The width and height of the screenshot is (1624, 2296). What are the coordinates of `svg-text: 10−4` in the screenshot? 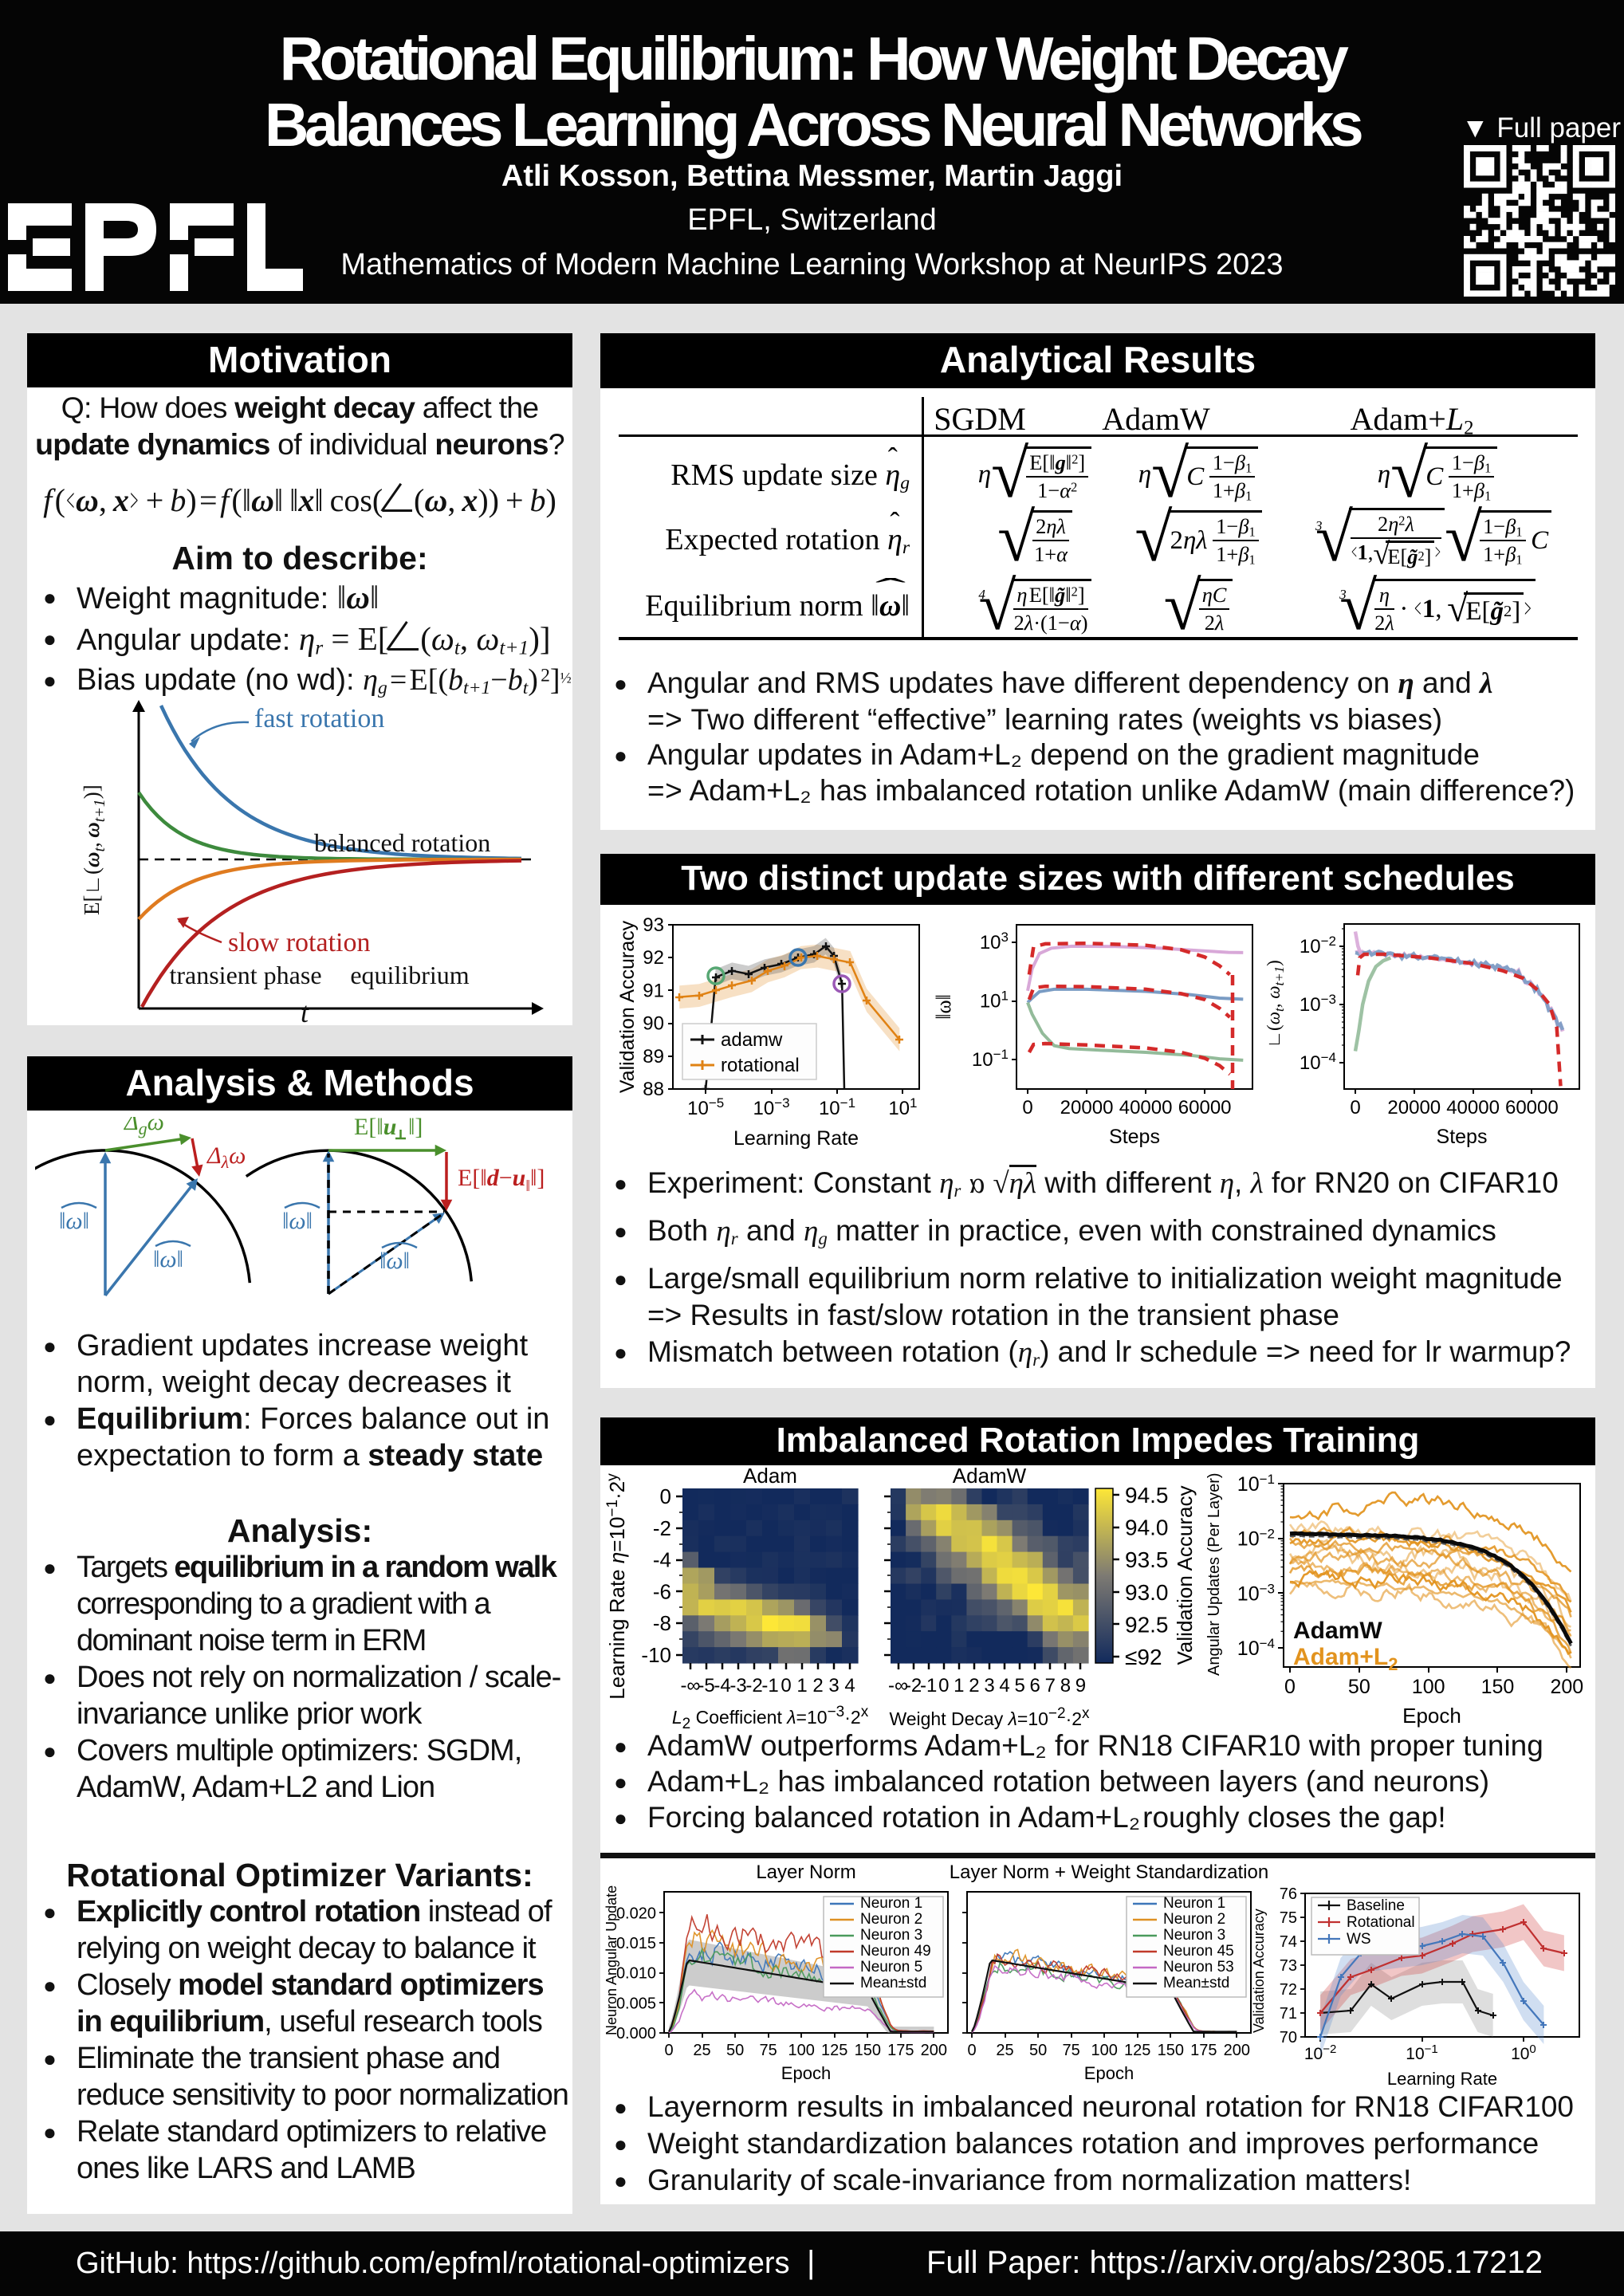 It's located at (1256, 1648).